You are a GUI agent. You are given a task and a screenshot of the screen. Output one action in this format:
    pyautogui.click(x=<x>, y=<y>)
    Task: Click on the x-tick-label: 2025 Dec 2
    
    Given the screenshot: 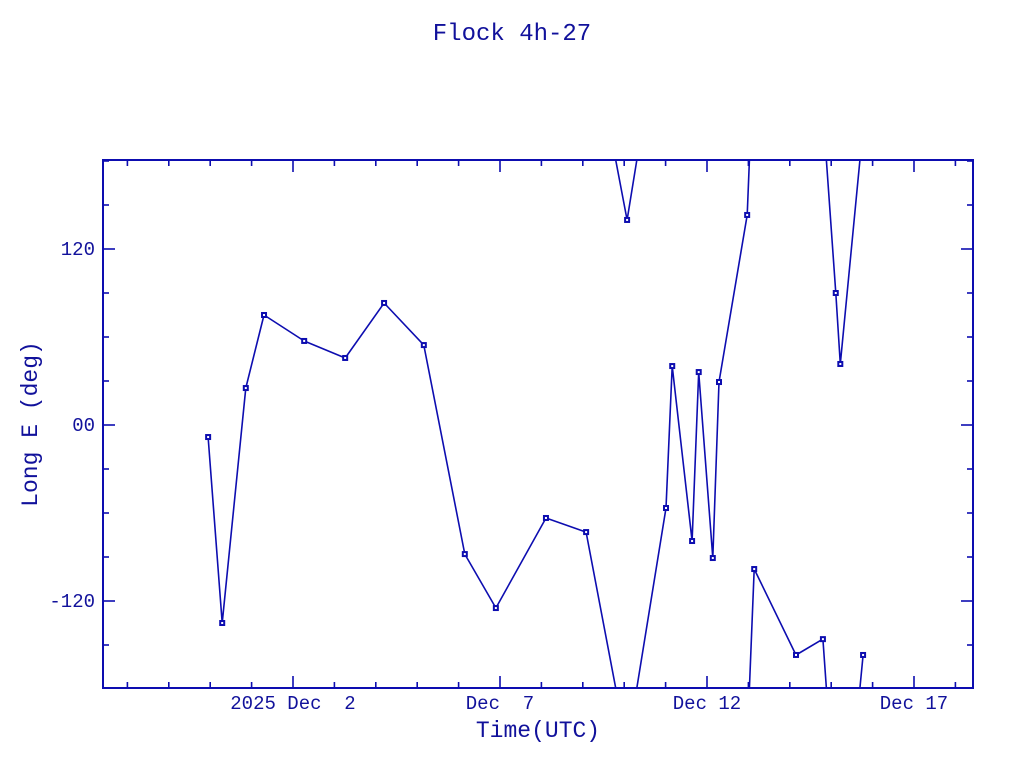 What is the action you would take?
    pyautogui.click(x=292, y=704)
    